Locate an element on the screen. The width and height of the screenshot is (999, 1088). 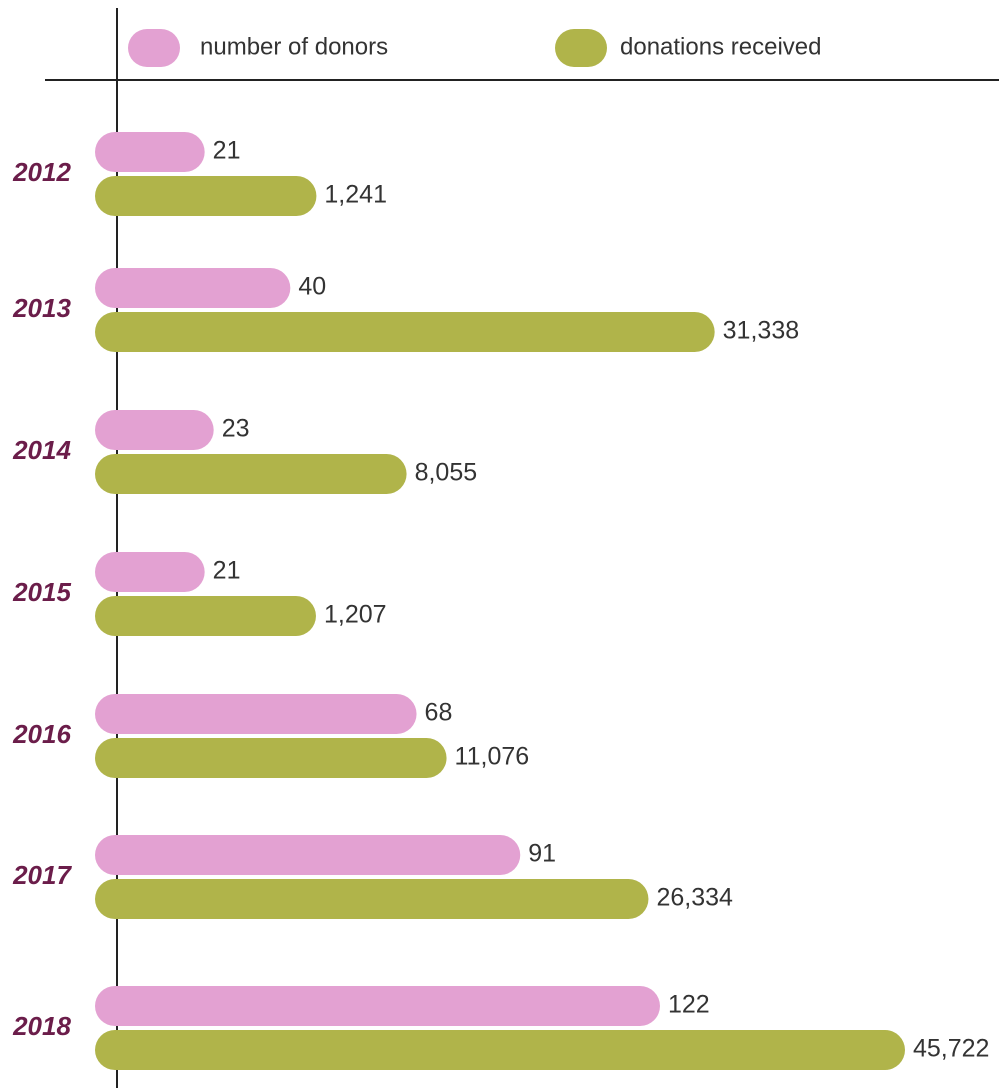
value-label: 11,076 is located at coordinates (492, 757).